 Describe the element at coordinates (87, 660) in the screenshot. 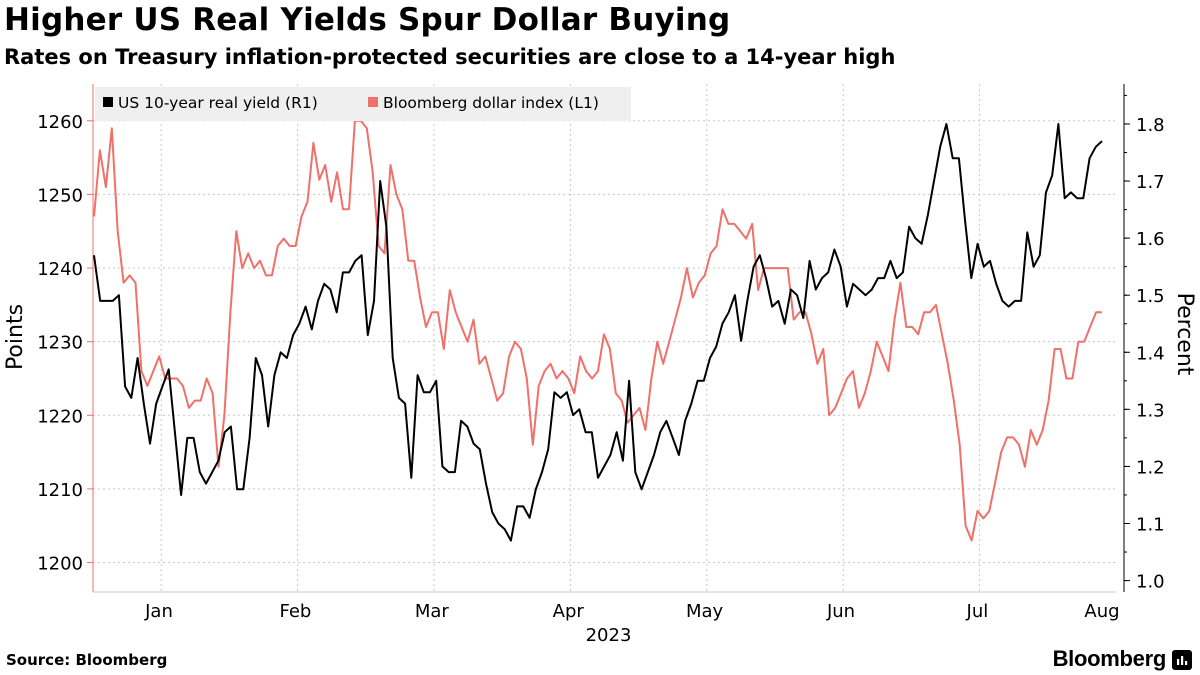

I see `source-note: Source: Bloomberg` at that location.